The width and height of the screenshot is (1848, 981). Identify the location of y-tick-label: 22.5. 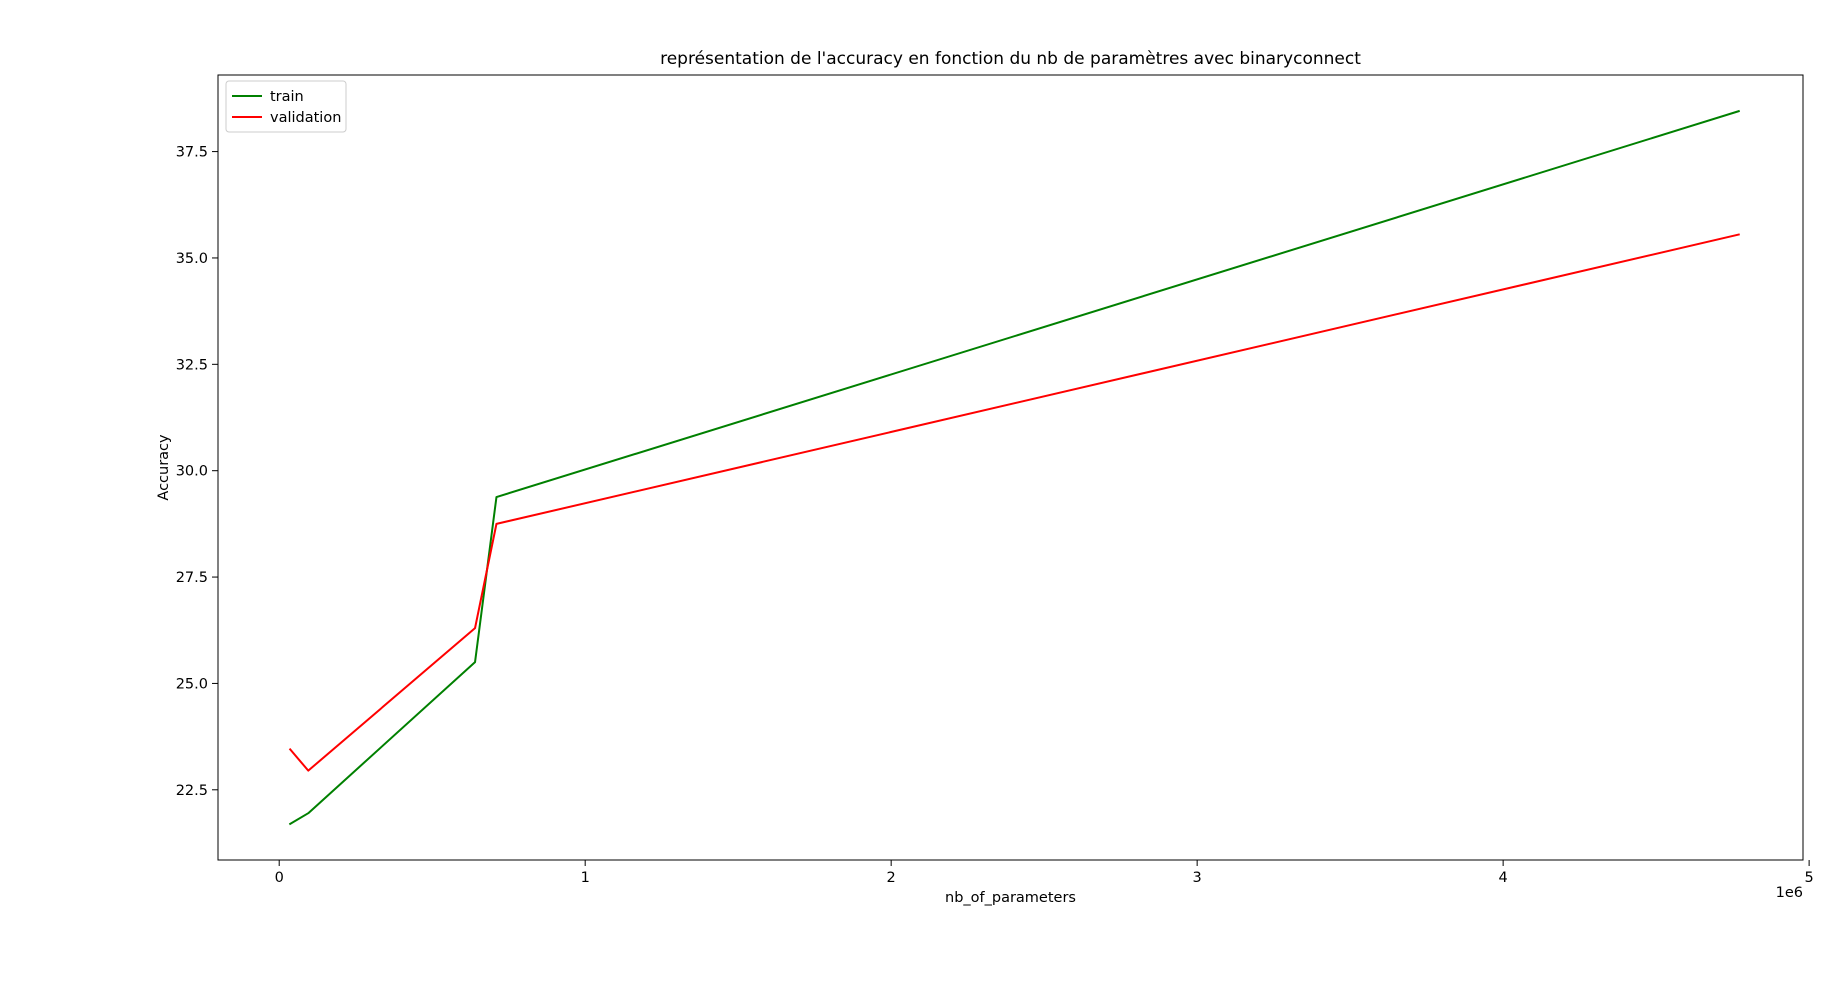
(192, 791).